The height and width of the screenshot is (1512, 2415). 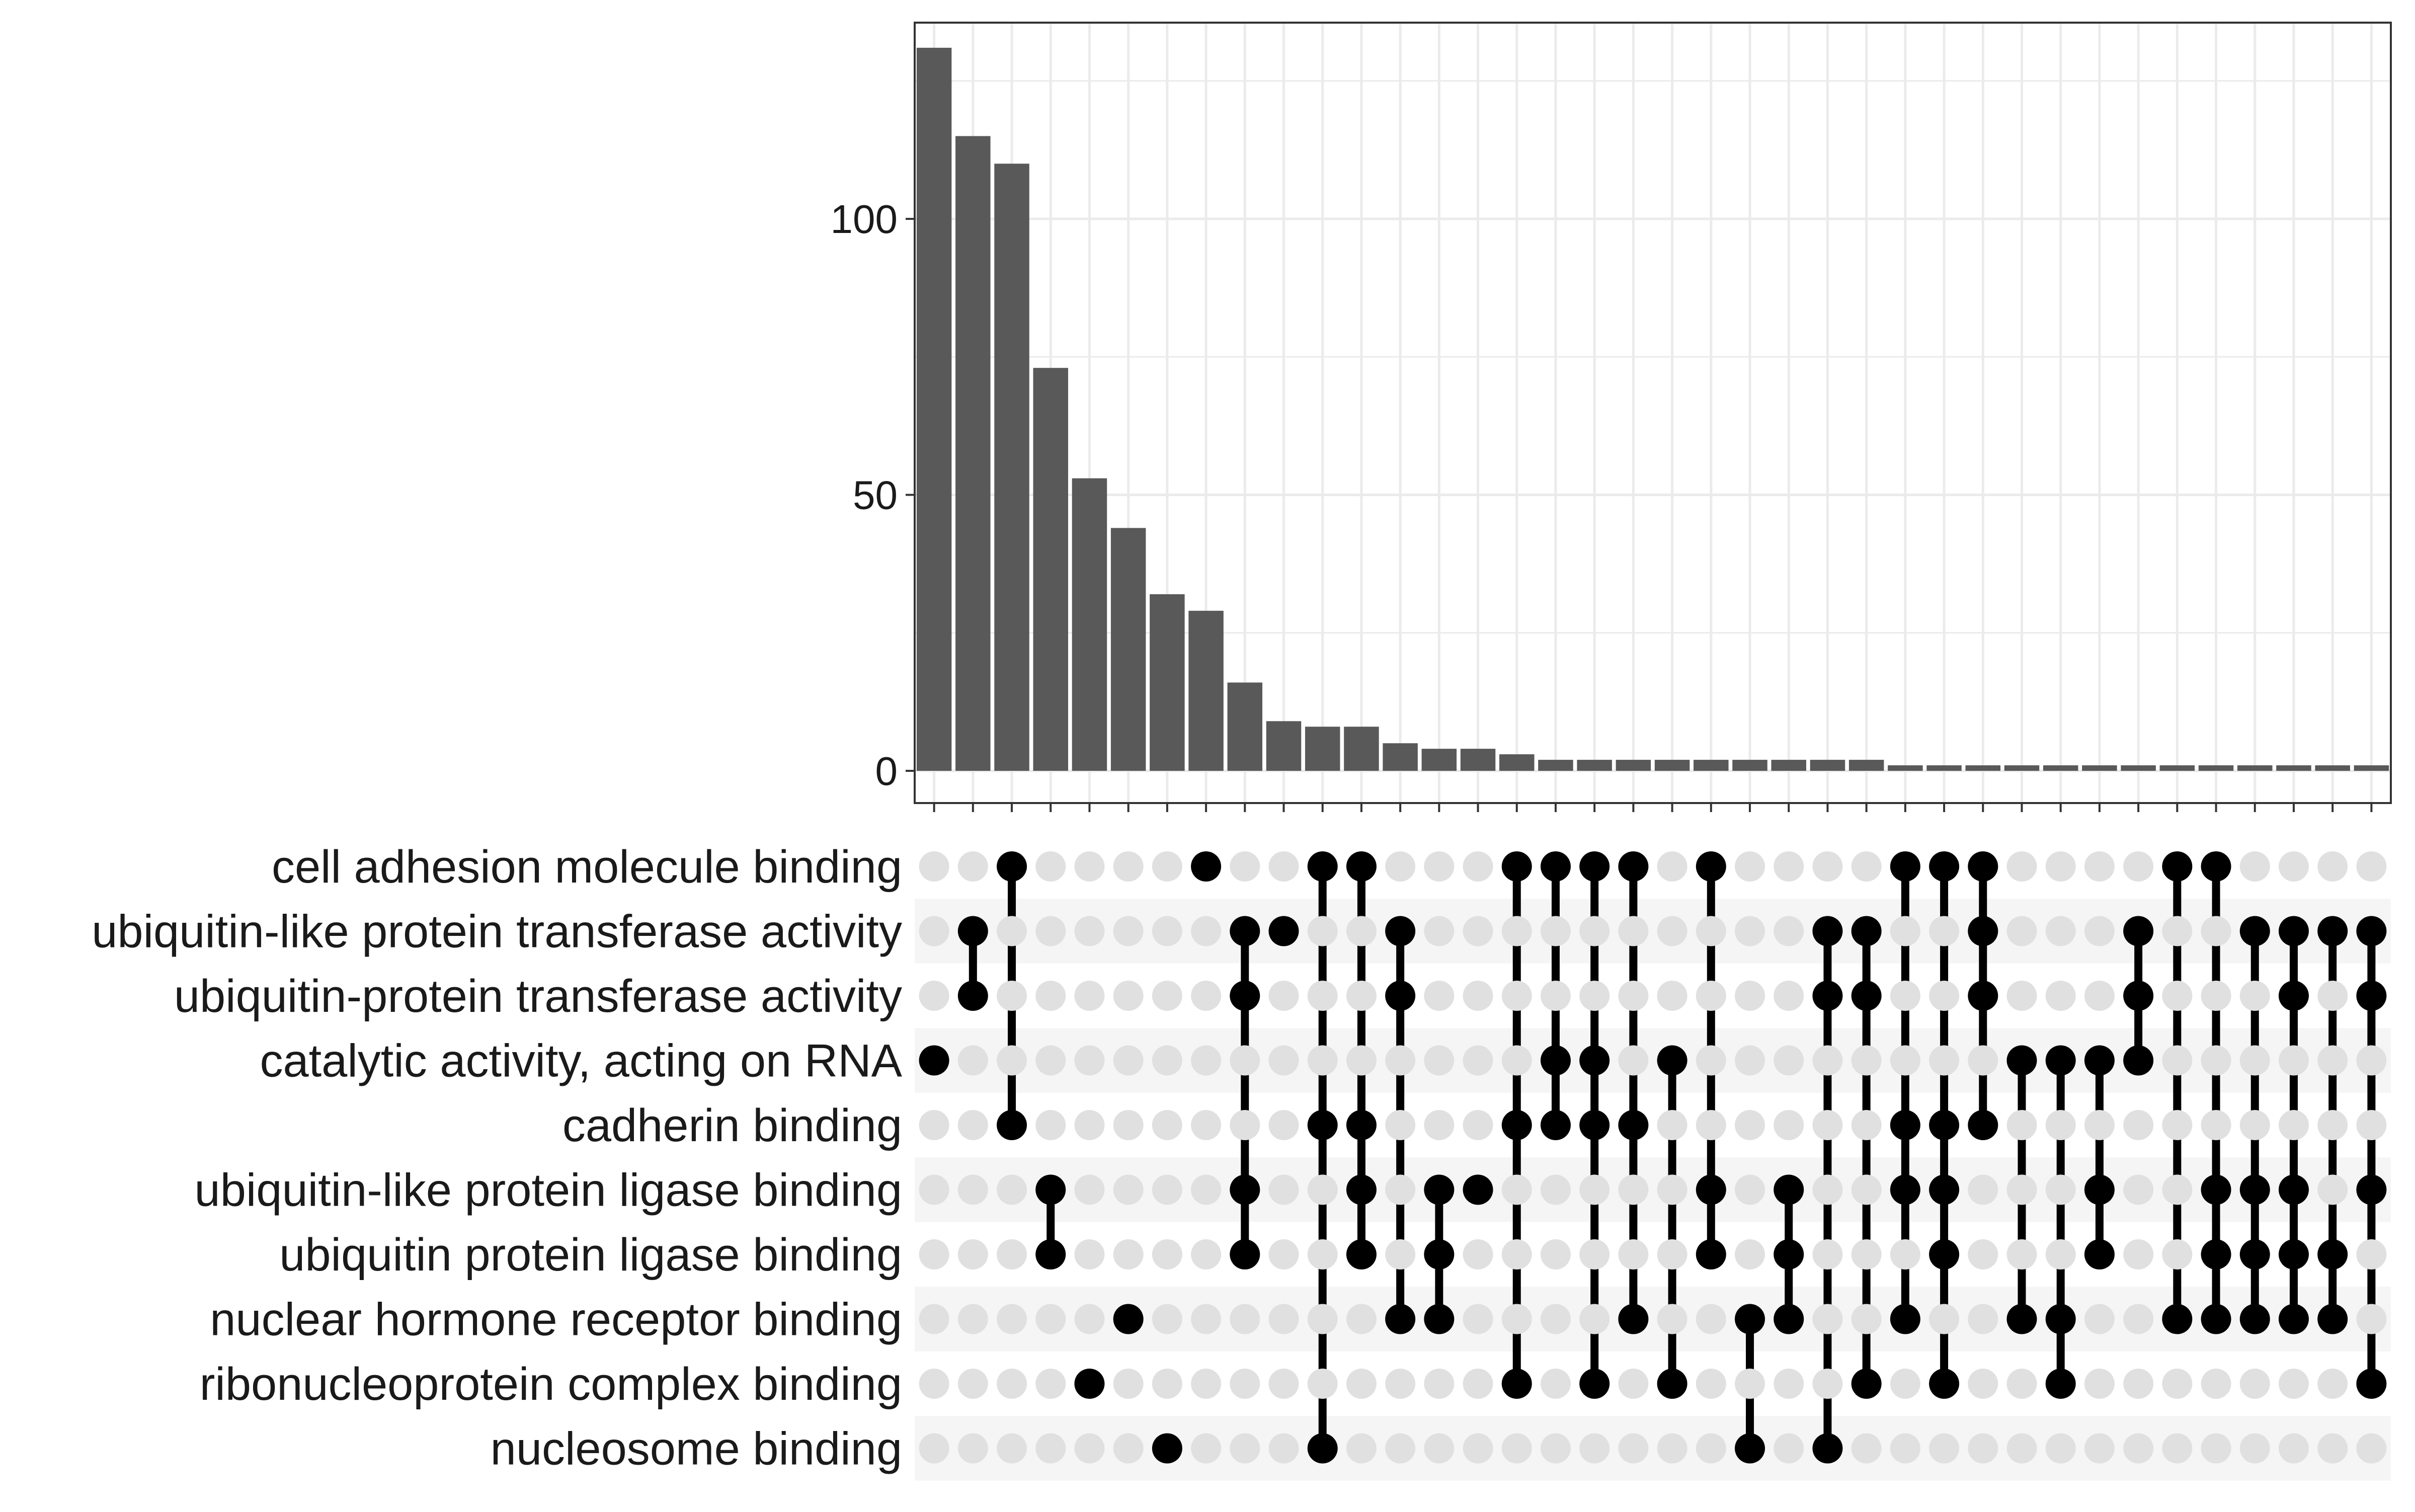 What do you see at coordinates (732, 1125) in the screenshot?
I see `set-label: cadherin binding` at bounding box center [732, 1125].